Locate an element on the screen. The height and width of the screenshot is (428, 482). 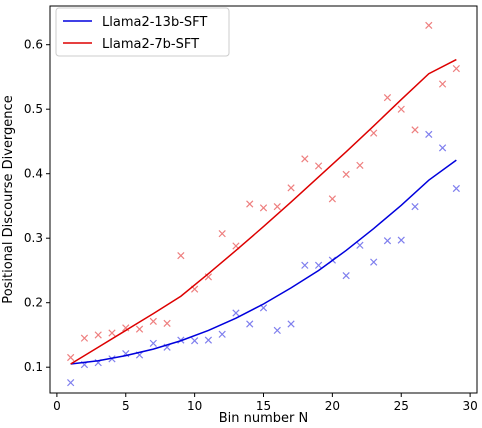
y-tick-label: 0.5 is located at coordinates (33, 109).